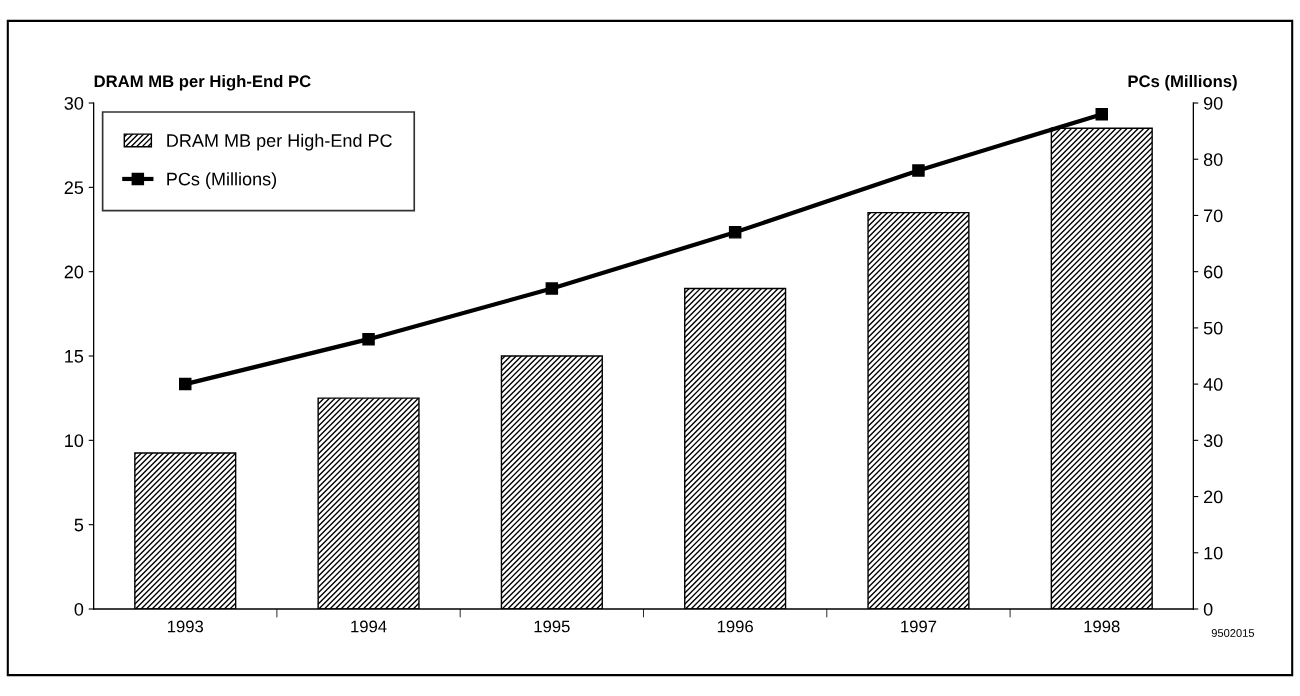 This screenshot has height=696, width=1300. I want to click on y2-tick-label: 60, so click(1213, 272).